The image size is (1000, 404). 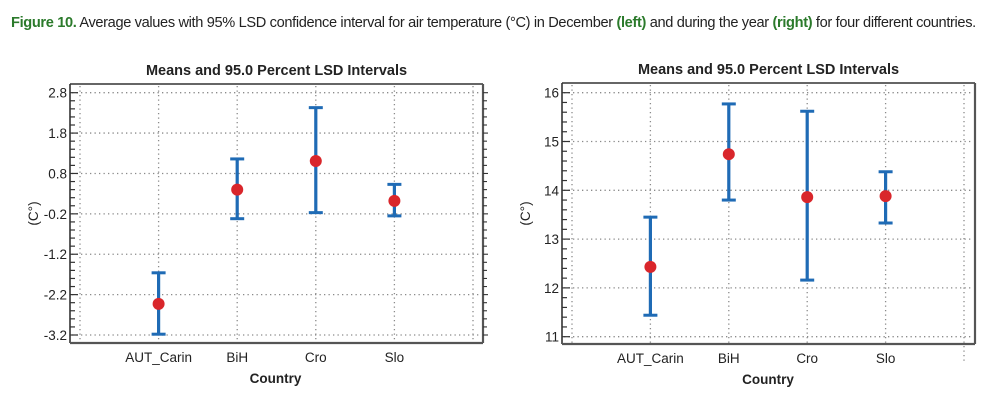 I want to click on y-tick-label: 11, so click(x=552, y=337).